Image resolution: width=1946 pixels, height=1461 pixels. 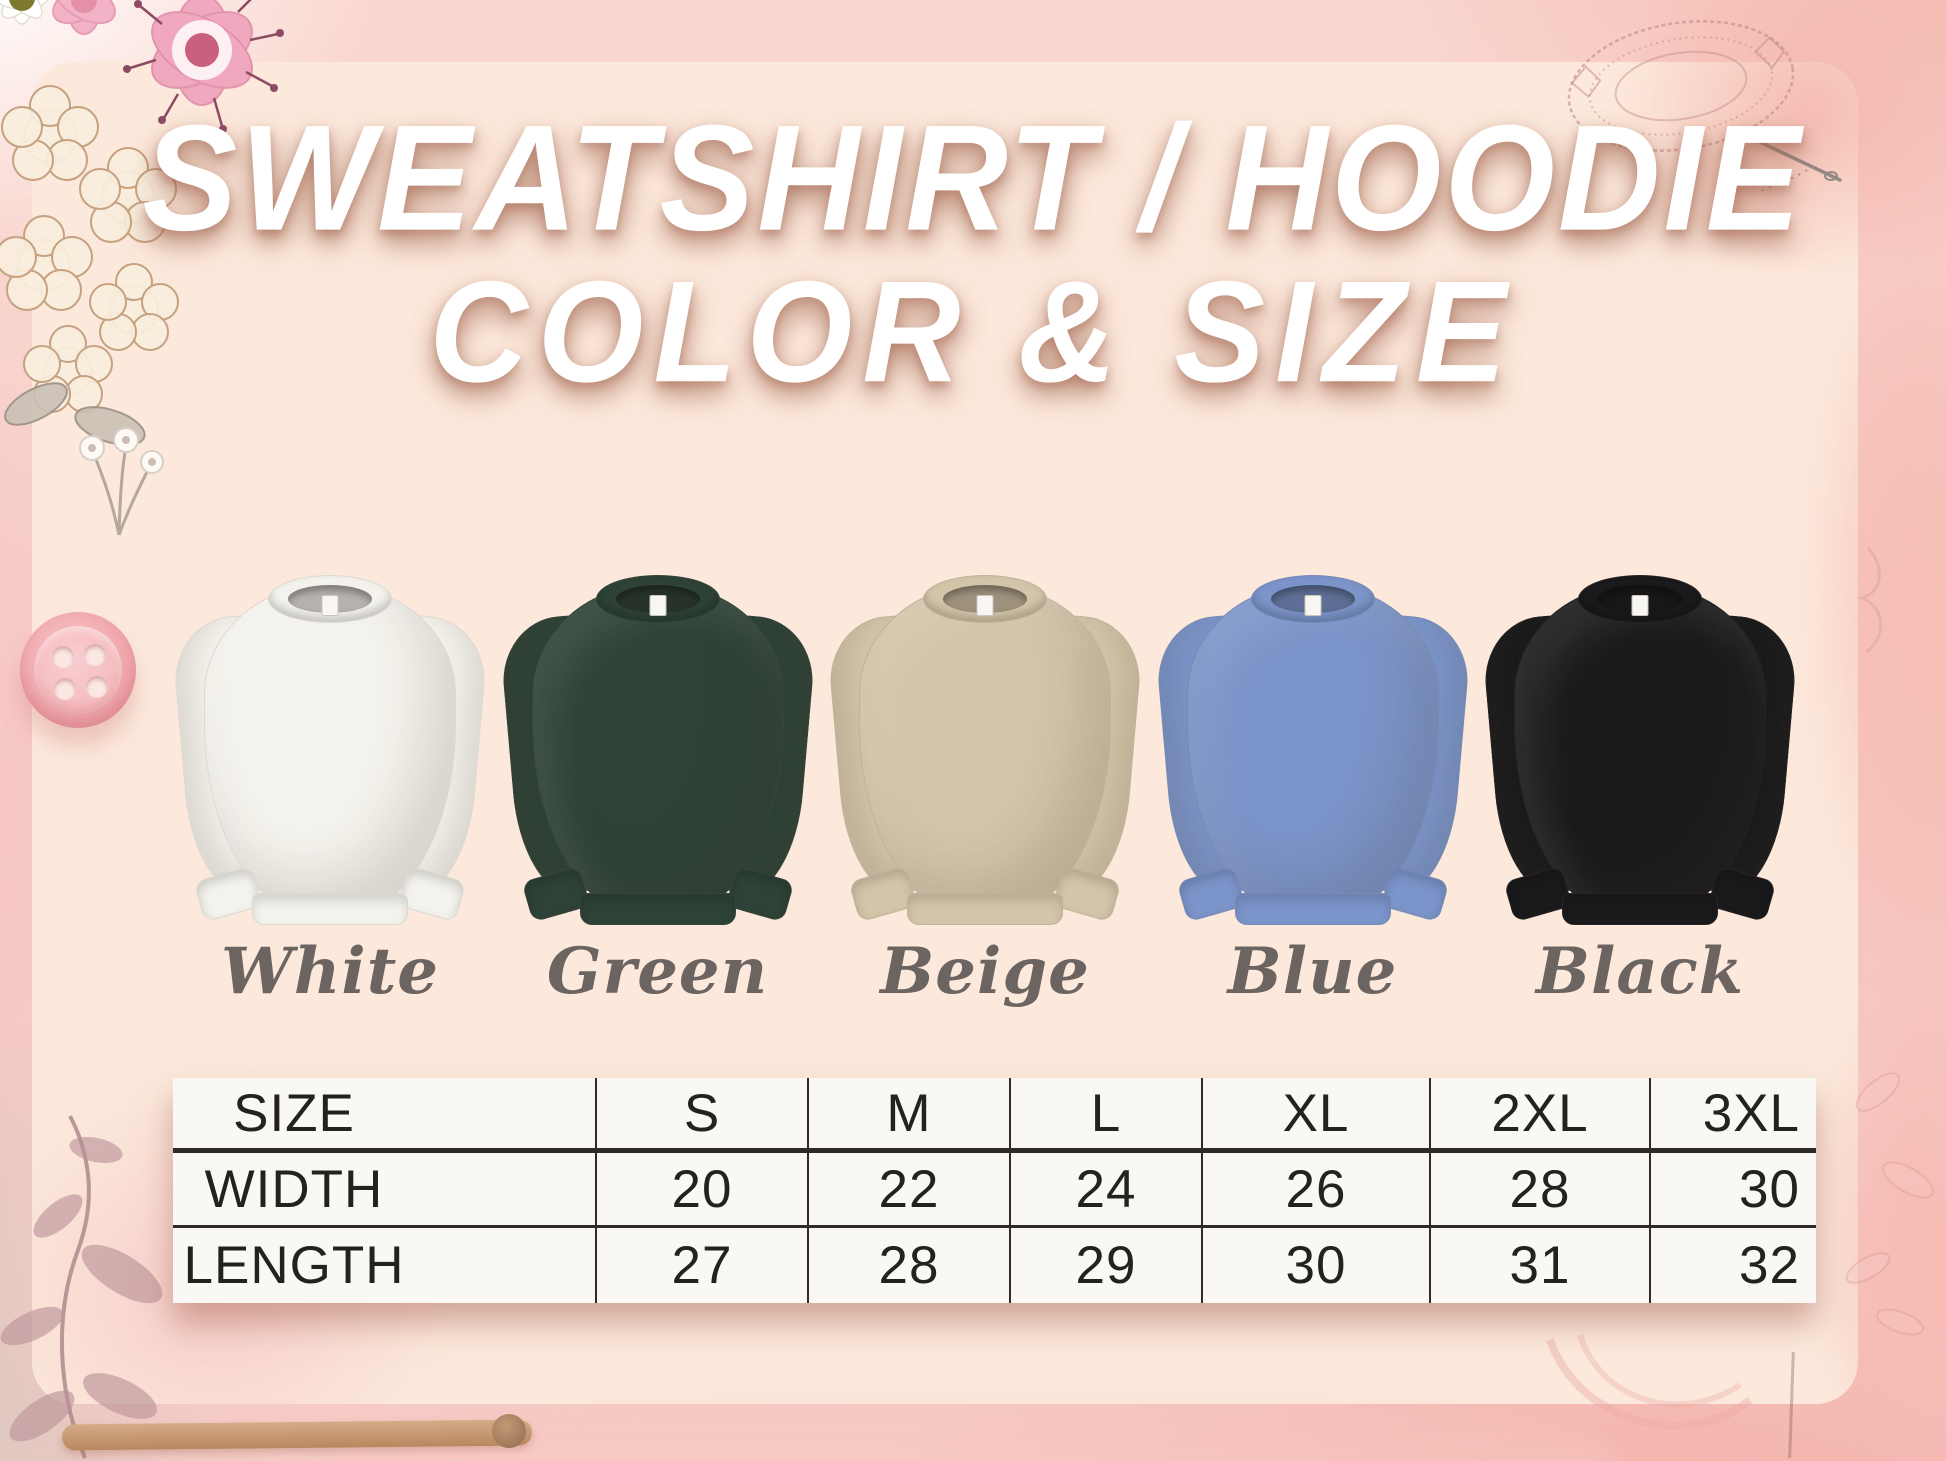 I want to click on table-header-m: M, so click(x=908, y=1115).